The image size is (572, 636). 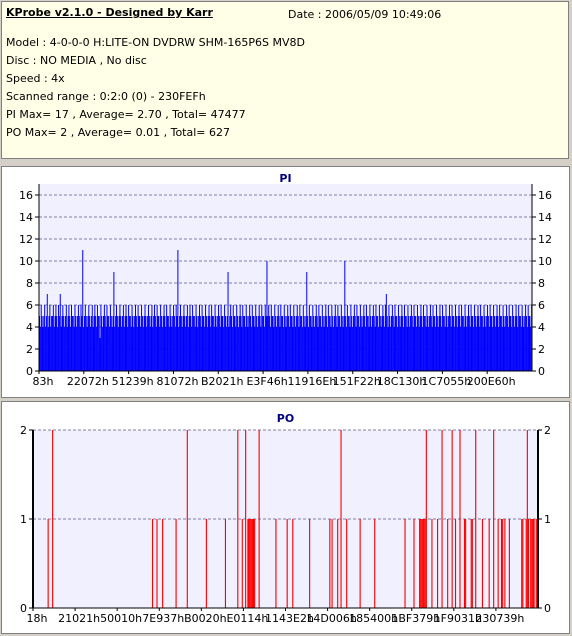 I want to click on po-ytick-label-right: 0, so click(x=547, y=608).